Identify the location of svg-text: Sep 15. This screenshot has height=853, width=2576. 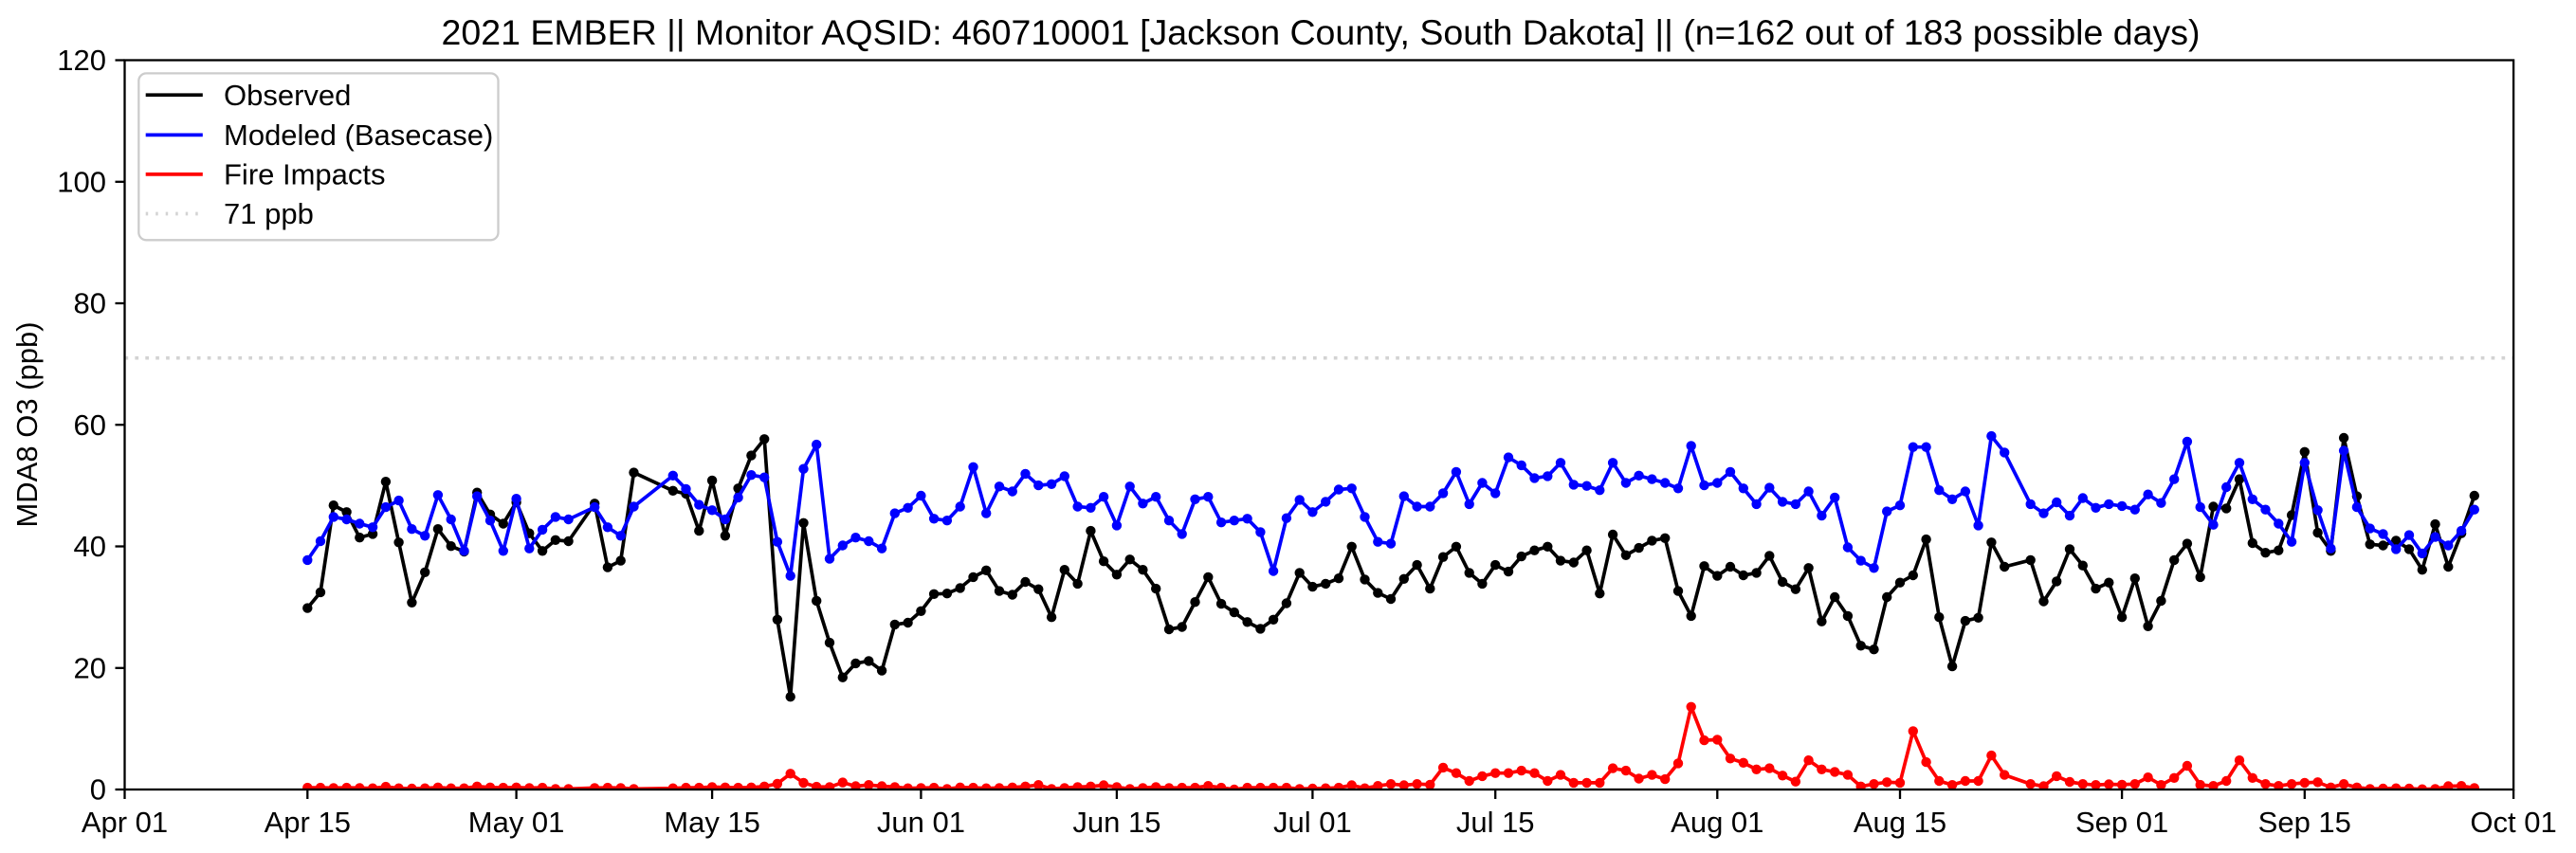
(2304, 822).